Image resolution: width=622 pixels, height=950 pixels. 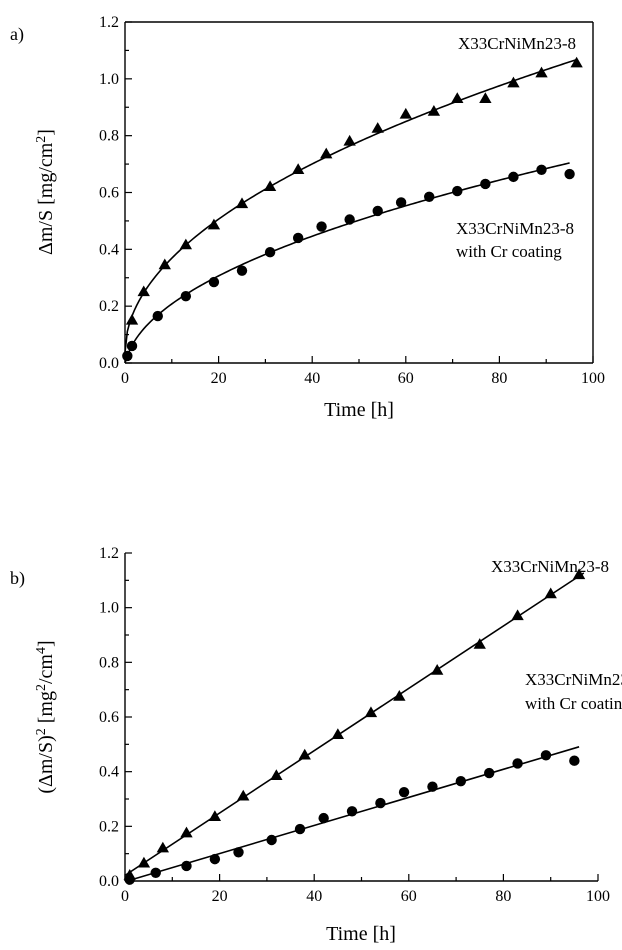 I want to click on y-tick-label: 0.0, so click(x=109, y=881).